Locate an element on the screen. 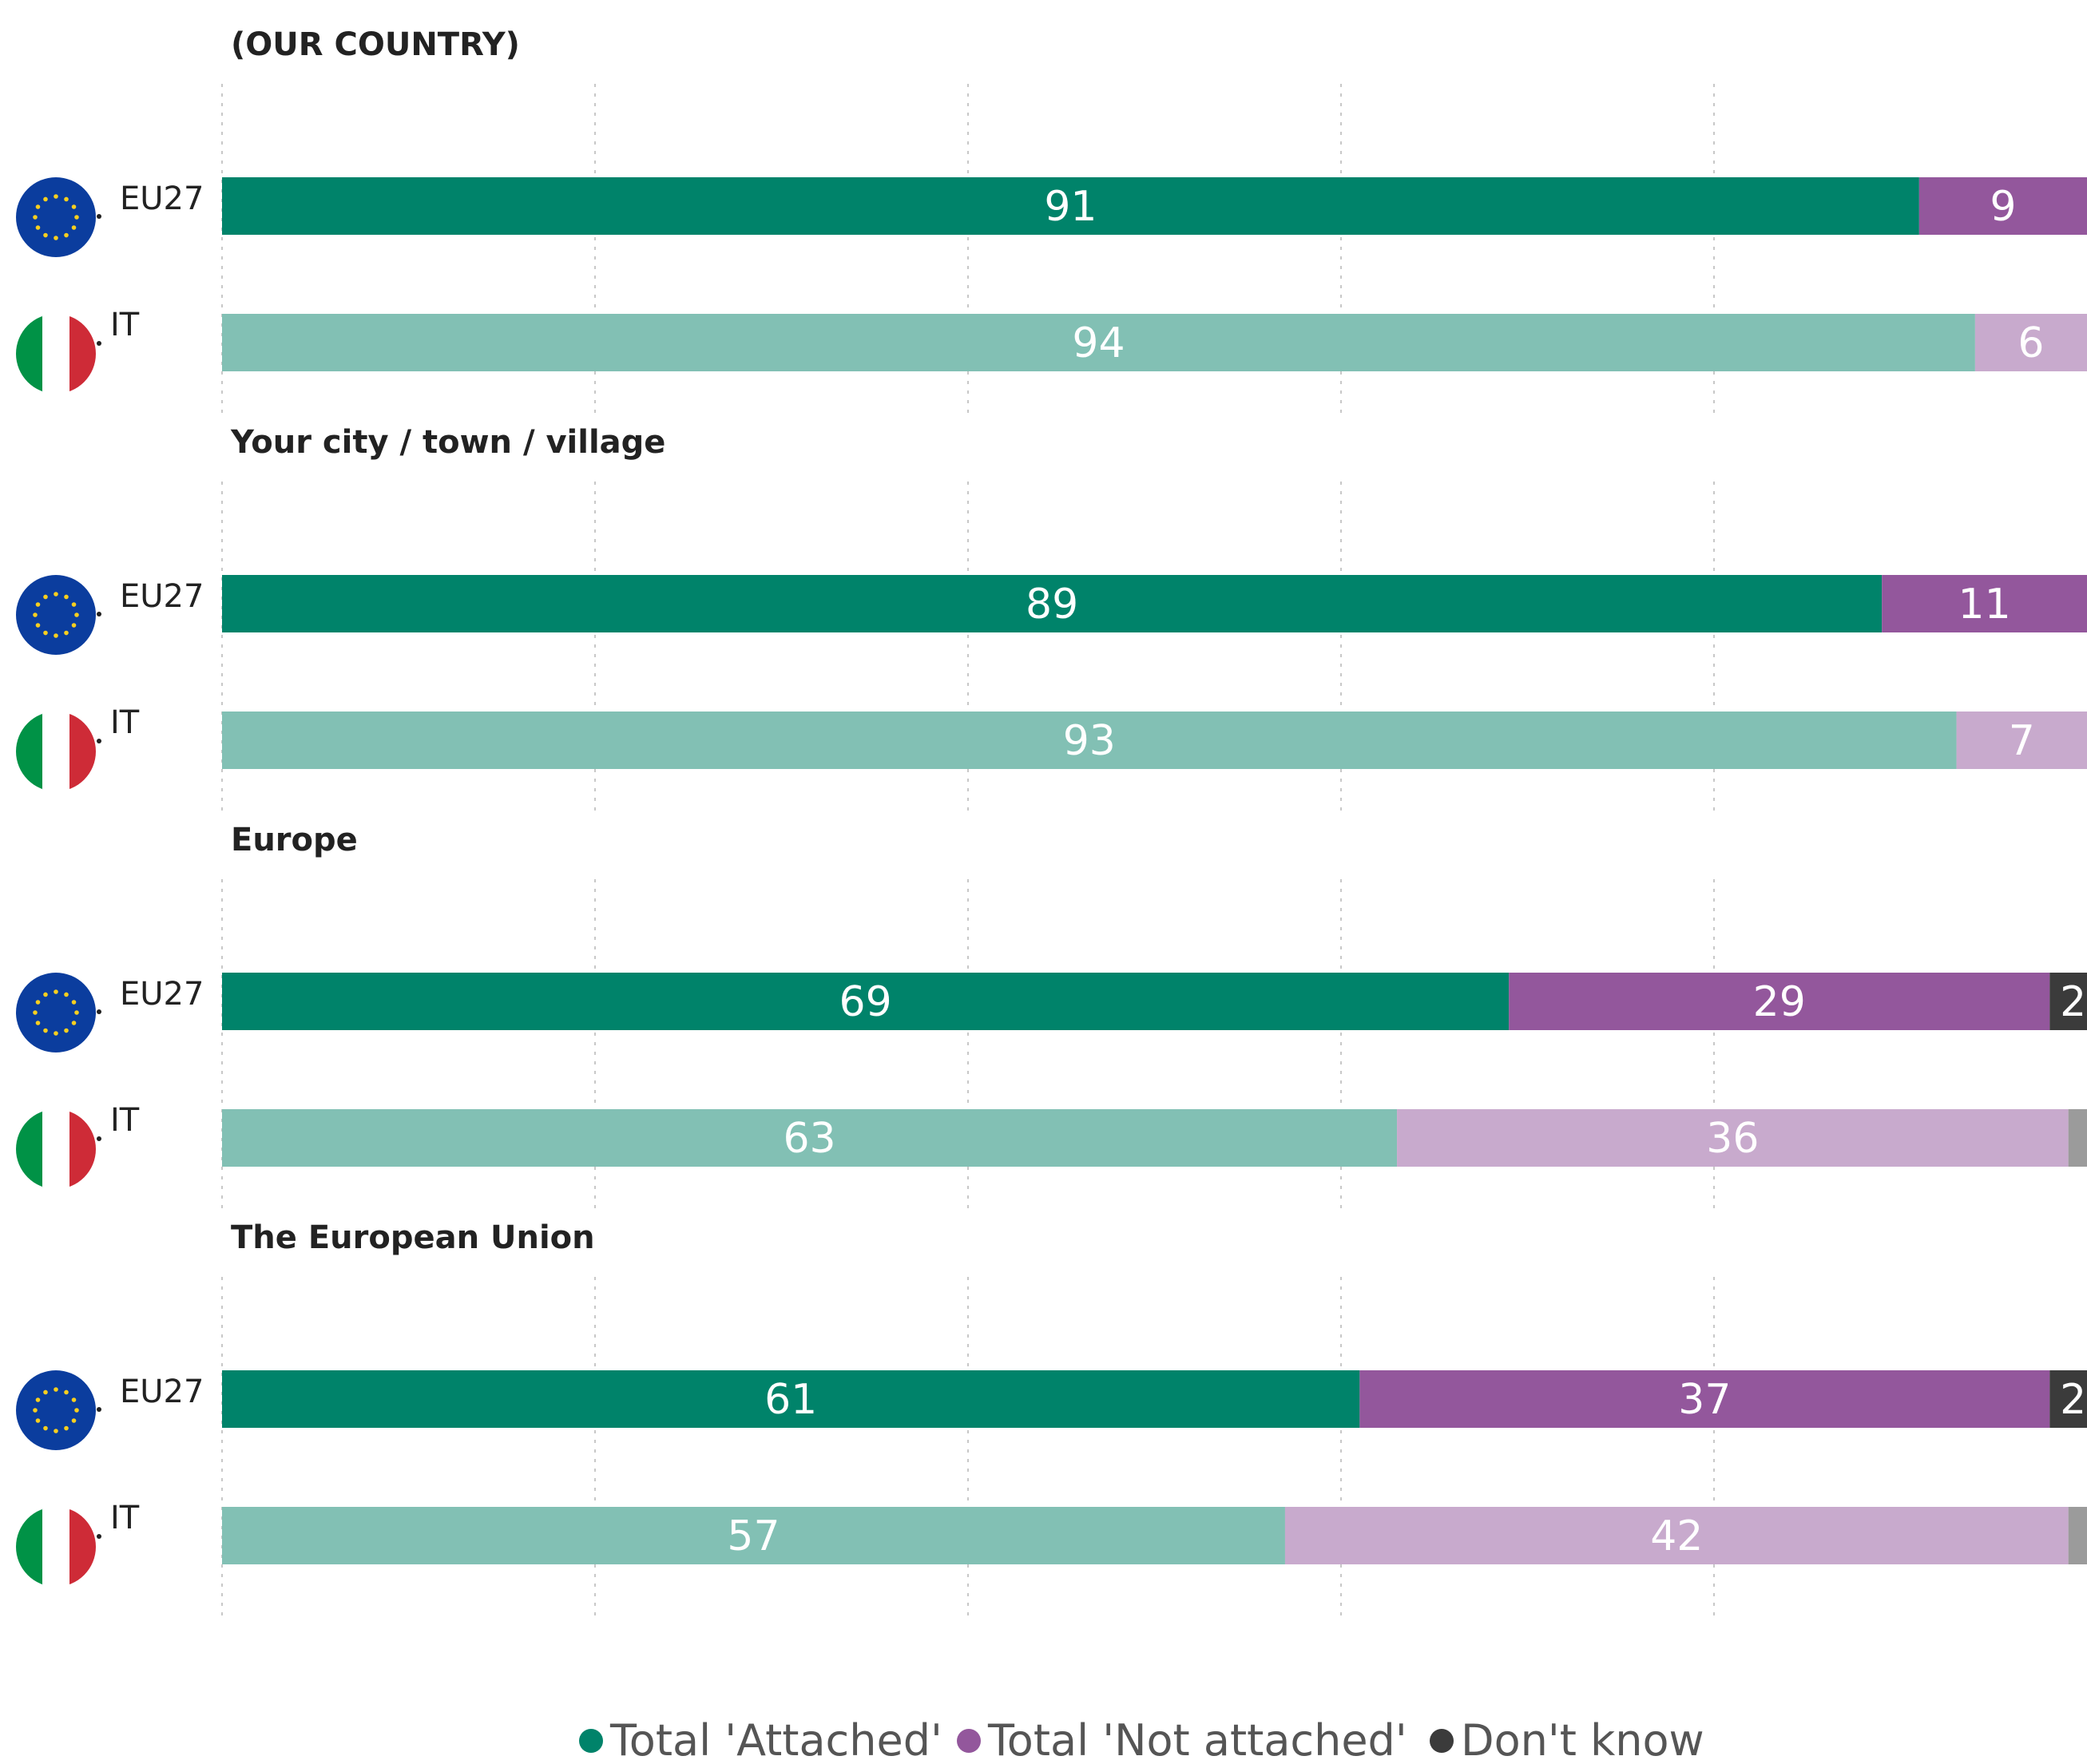  bar-value-label: 6 is located at coordinates (2031, 343).